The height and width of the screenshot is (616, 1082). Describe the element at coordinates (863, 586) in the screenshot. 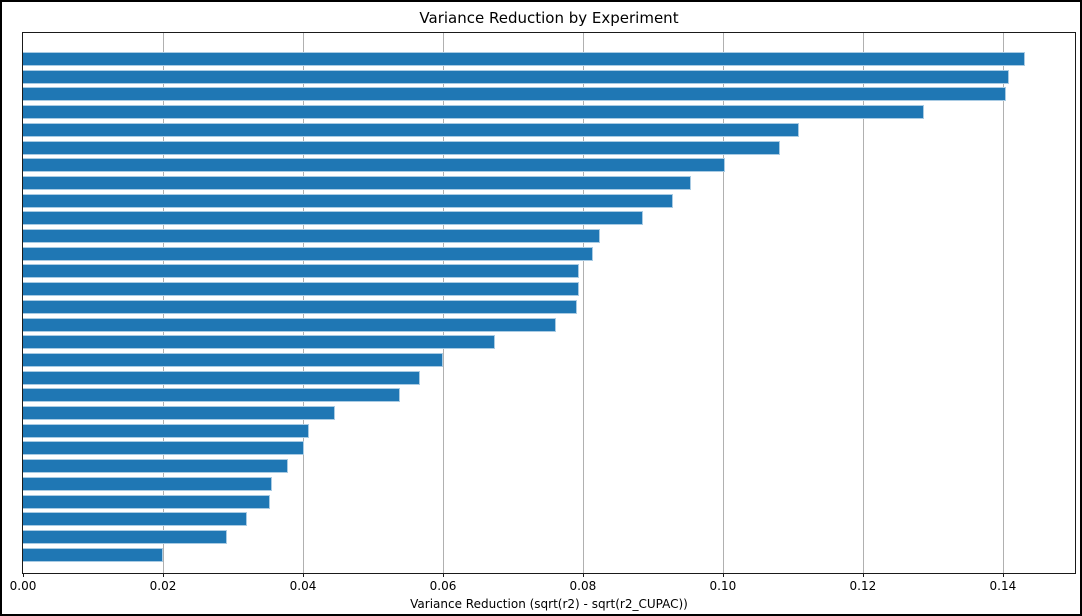

I see `x-tick-label: 0.12` at that location.